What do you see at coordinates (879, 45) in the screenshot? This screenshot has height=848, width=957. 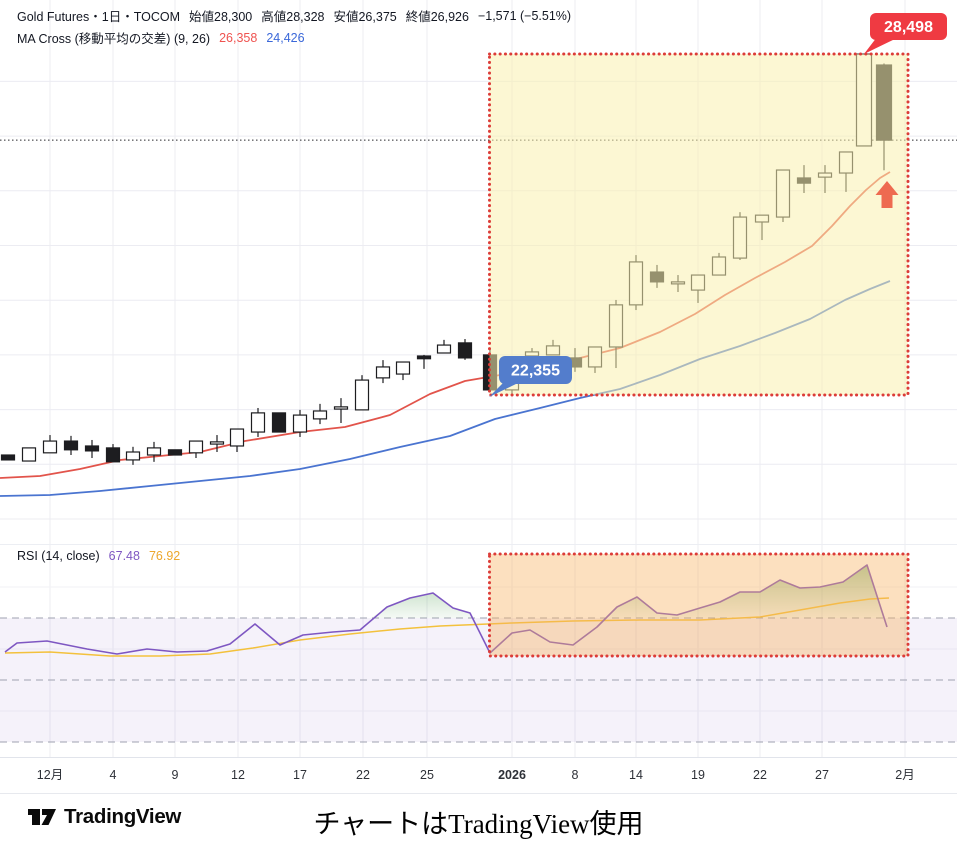 I see `high-price-badge-tail` at bounding box center [879, 45].